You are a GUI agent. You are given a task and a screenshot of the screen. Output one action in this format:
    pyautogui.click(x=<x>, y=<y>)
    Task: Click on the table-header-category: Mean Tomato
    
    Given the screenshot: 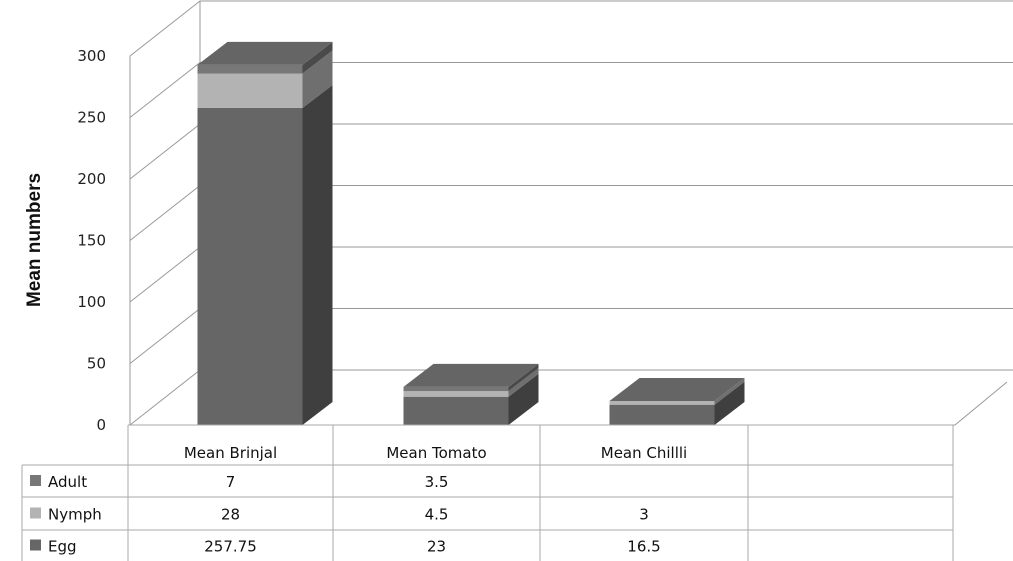 What is the action you would take?
    pyautogui.click(x=436, y=453)
    